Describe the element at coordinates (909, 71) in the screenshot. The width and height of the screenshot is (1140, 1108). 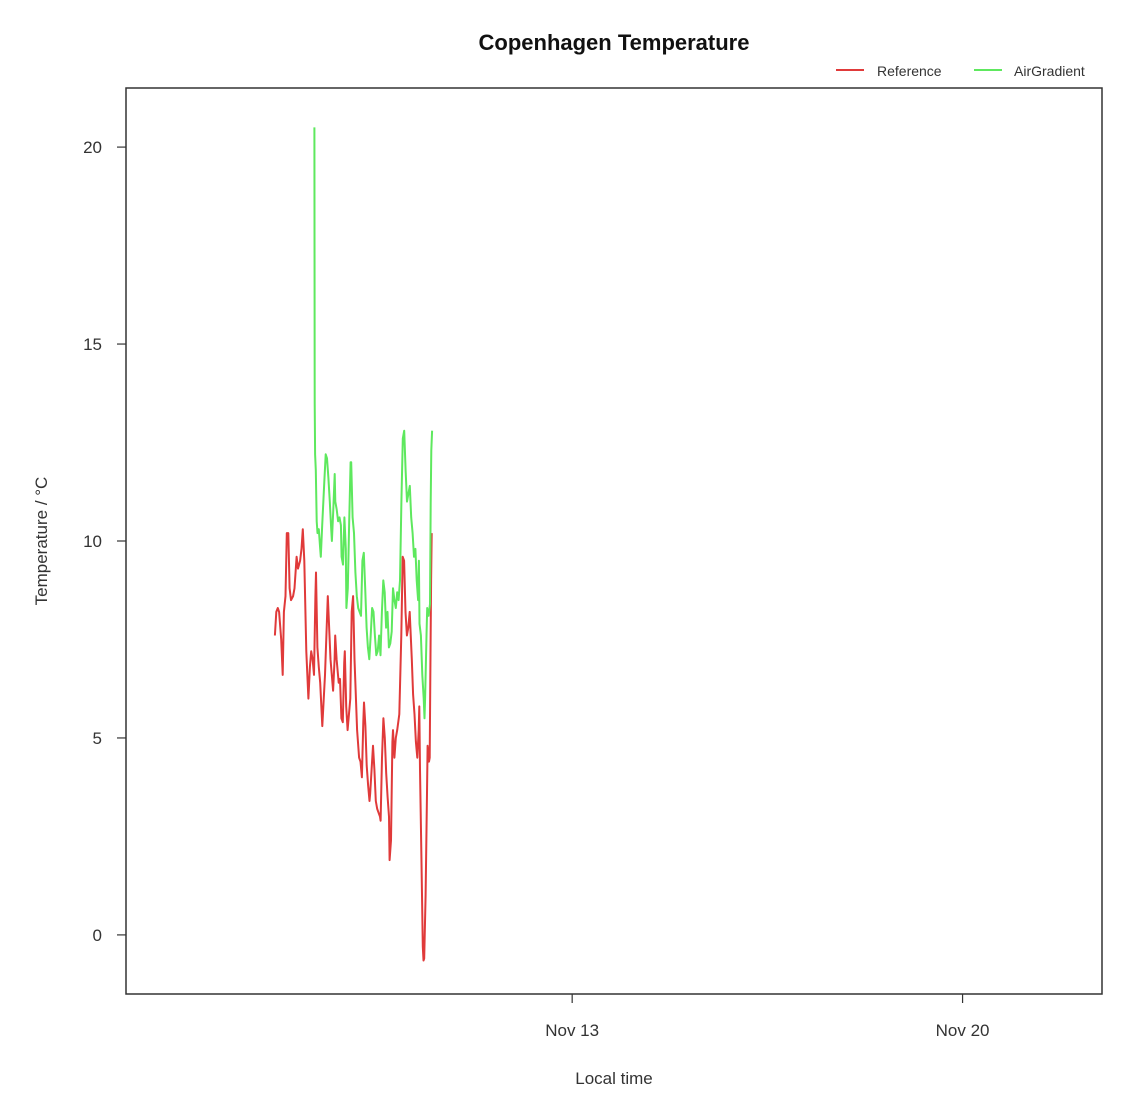
I see `legend-label-reference: Reference` at that location.